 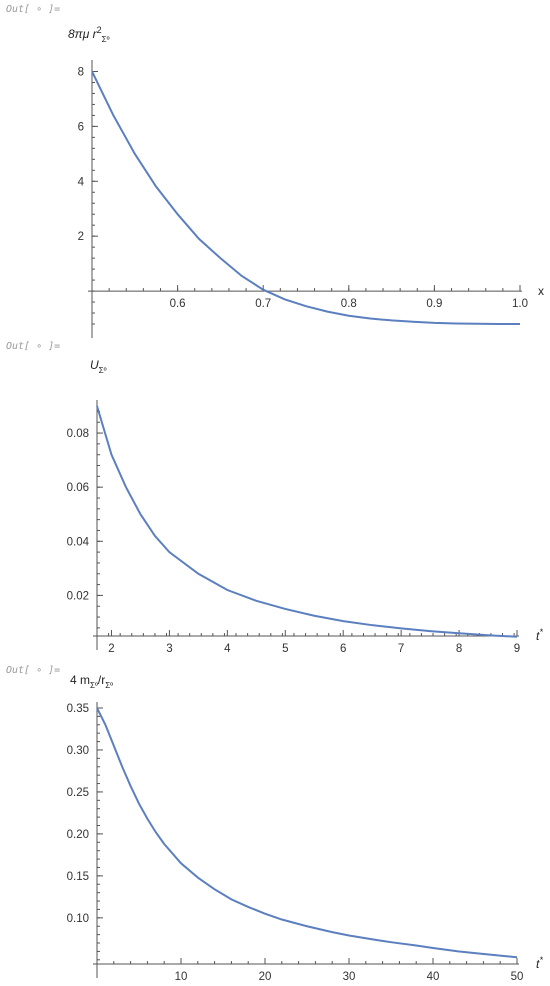 What do you see at coordinates (178, 304) in the screenshot?
I see `x-tick-label: 0.6` at bounding box center [178, 304].